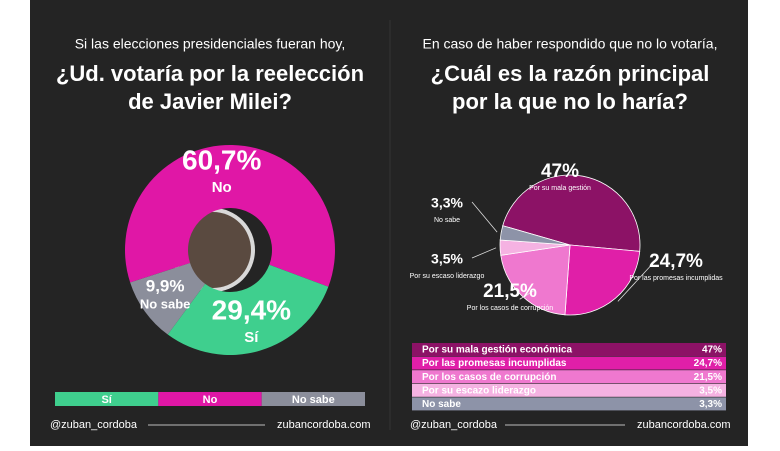 This screenshot has width=780, height=451. What do you see at coordinates (165, 285) in the screenshot?
I see `value-label: 9,9%` at bounding box center [165, 285].